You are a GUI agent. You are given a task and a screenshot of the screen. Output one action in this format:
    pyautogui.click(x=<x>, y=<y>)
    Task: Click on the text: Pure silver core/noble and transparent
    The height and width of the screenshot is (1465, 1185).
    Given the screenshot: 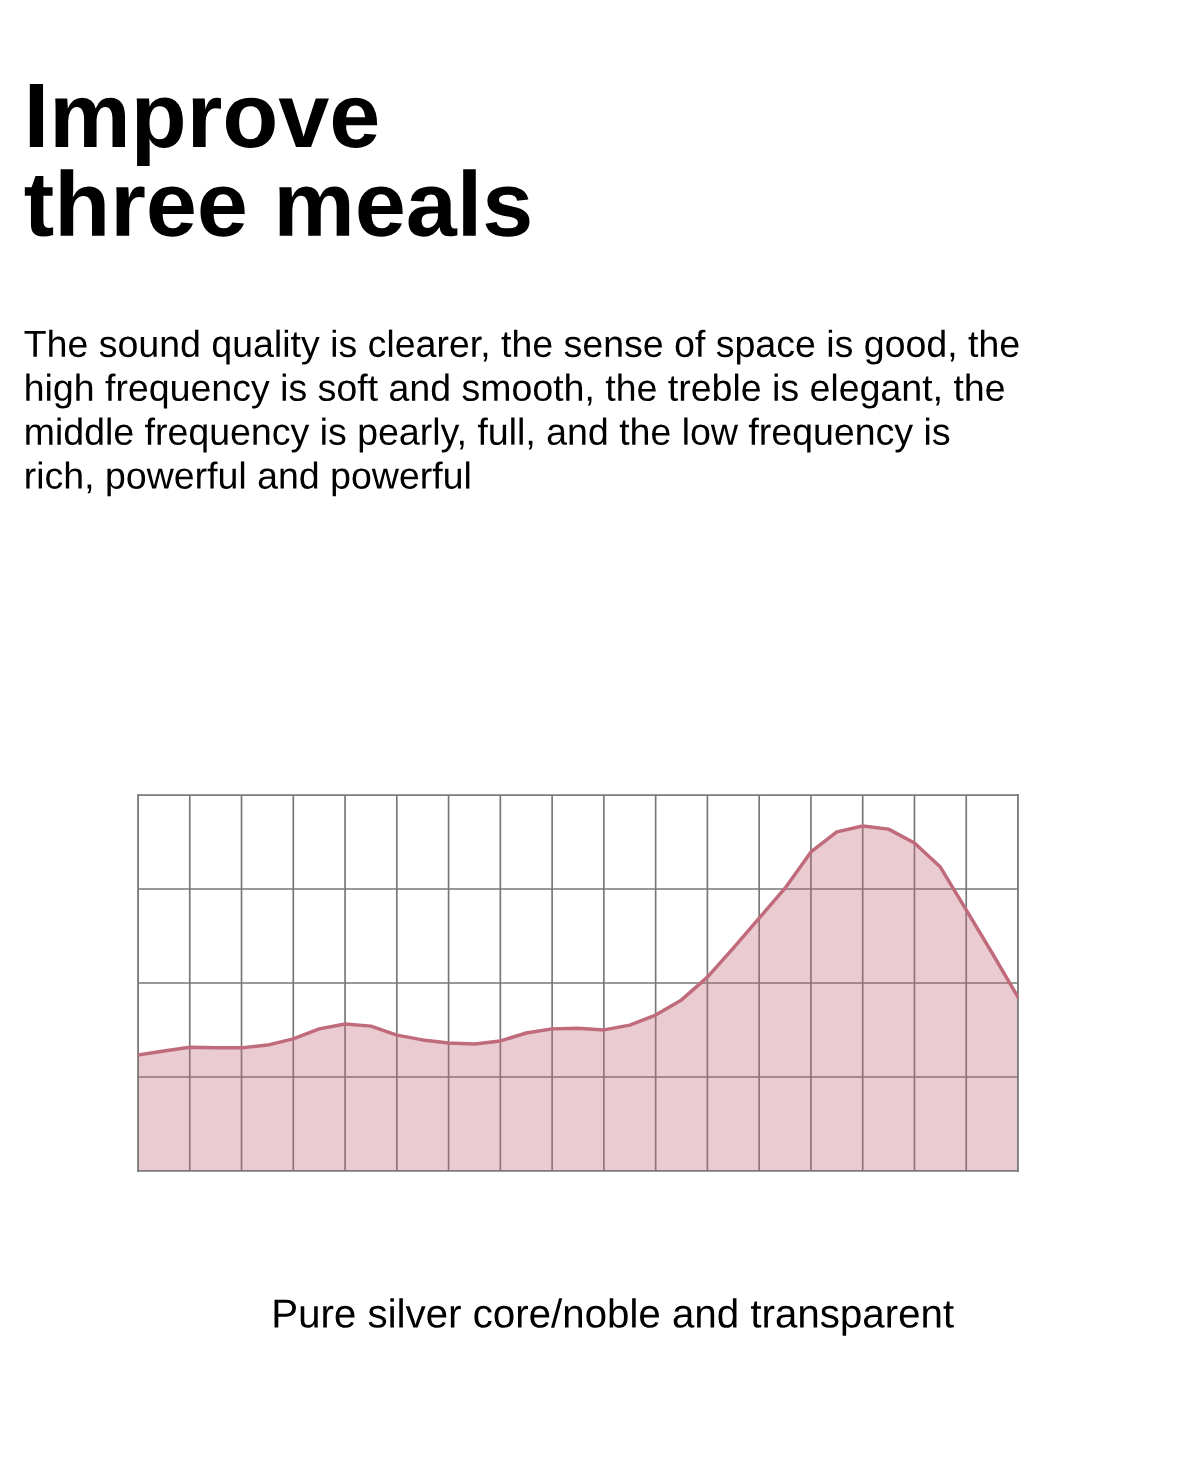 What is the action you would take?
    pyautogui.click(x=614, y=1317)
    